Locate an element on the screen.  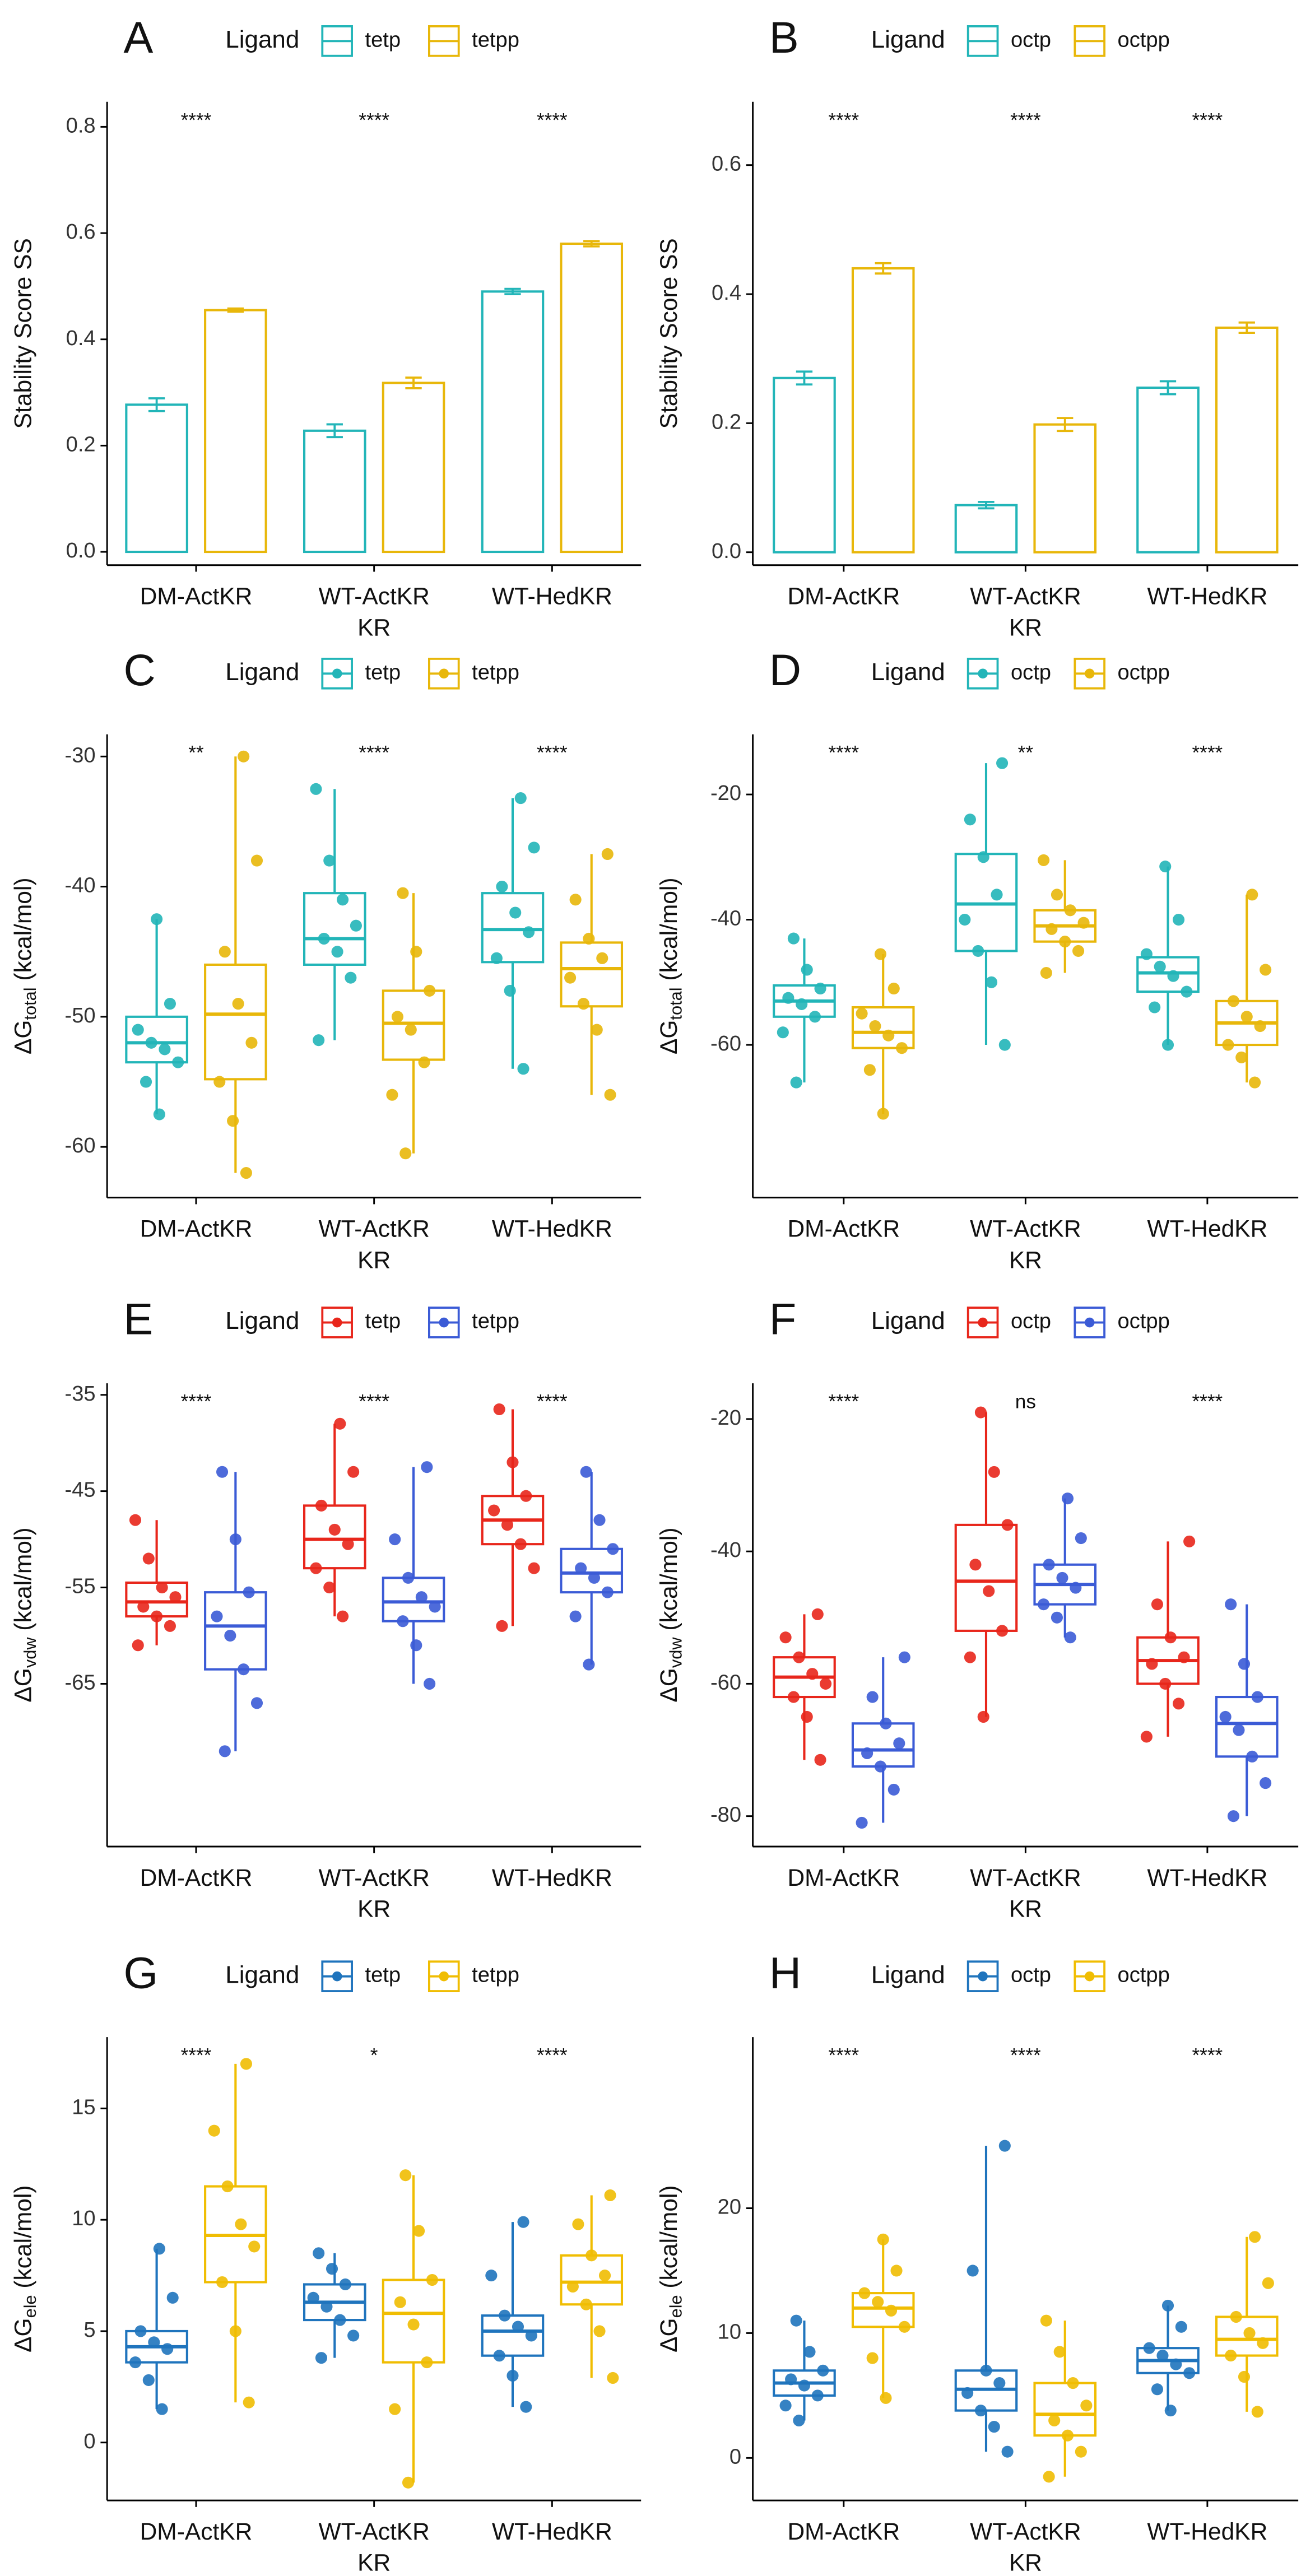
y-tick-label: -65 is located at coordinates (80, 1683).